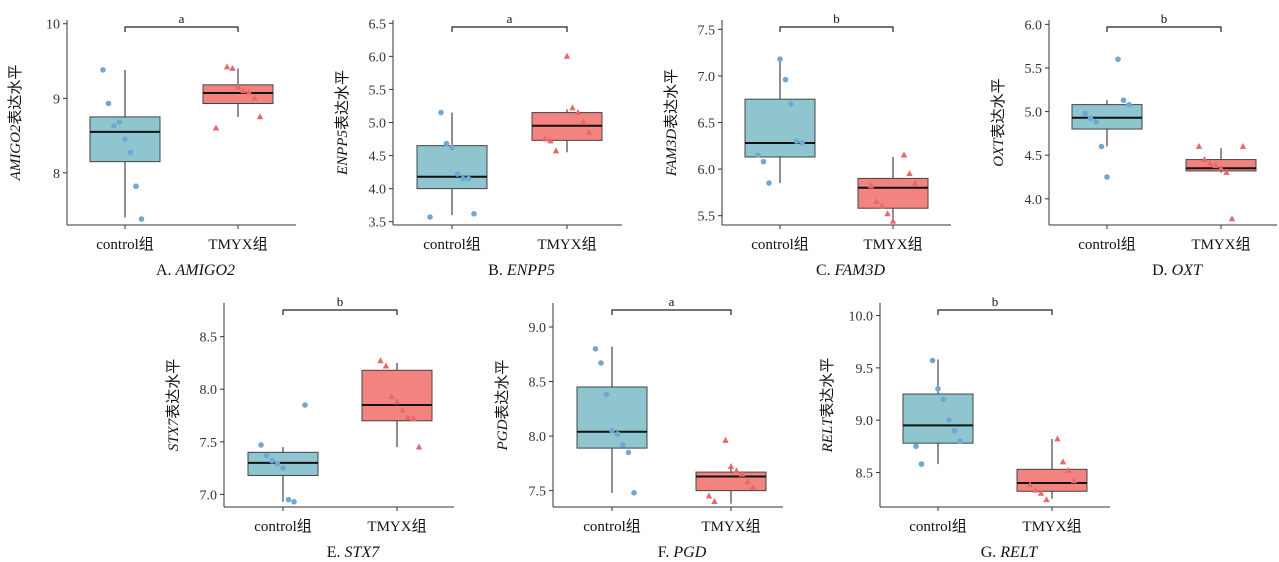 Image resolution: width=1279 pixels, height=562 pixels. I want to click on y-tick-label: 9.5, so click(865, 369).